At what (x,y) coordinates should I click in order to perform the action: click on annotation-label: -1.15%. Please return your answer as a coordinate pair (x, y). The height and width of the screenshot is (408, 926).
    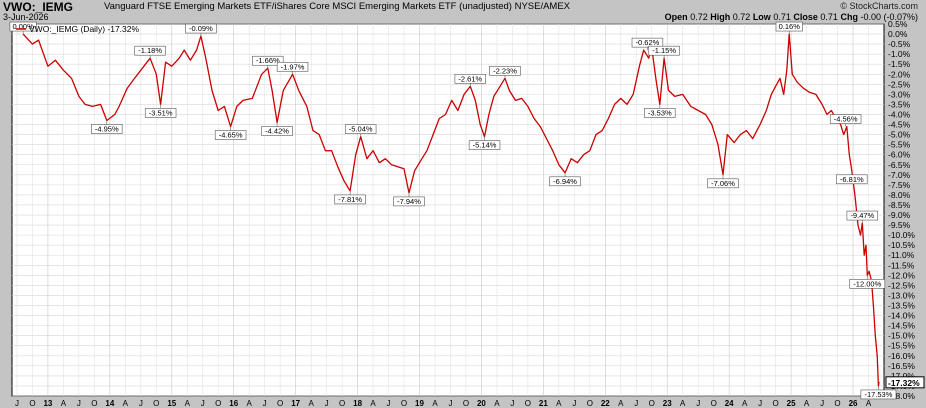
    Looking at the image, I should click on (664, 50).